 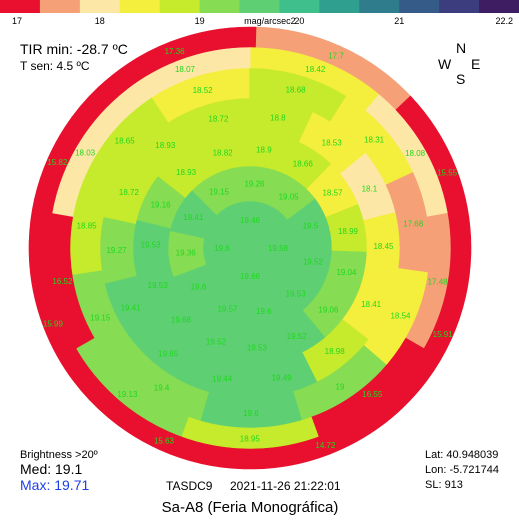 What do you see at coordinates (270, 21) in the screenshot?
I see `colorbar-unit-label: mag/arcsec2` at bounding box center [270, 21].